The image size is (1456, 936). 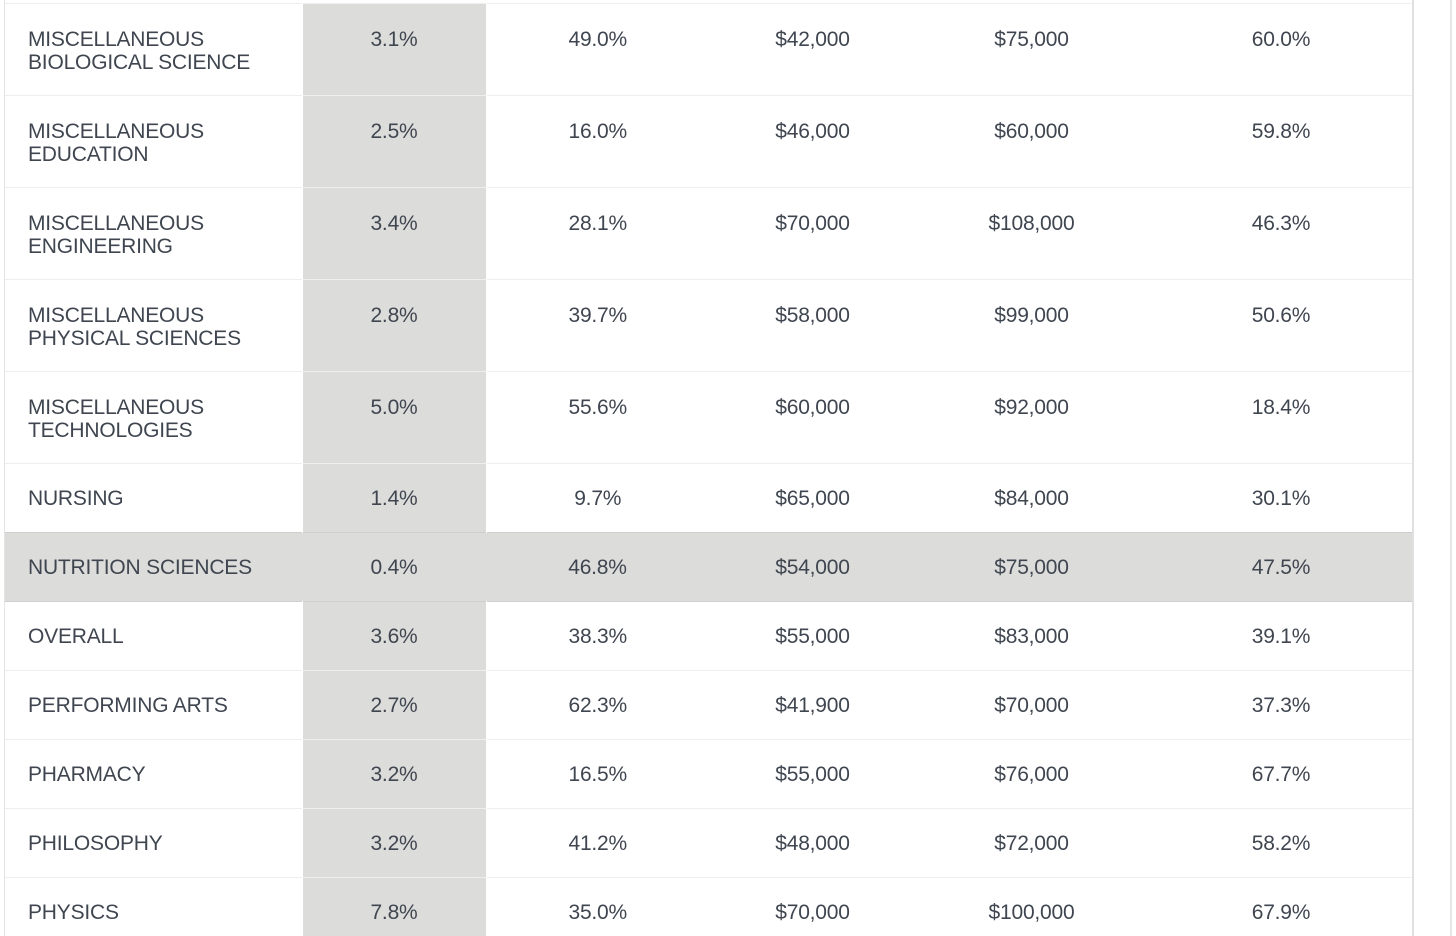 What do you see at coordinates (394, 417) in the screenshot?
I see `unemployment-rate-cell: 5.0%` at bounding box center [394, 417].